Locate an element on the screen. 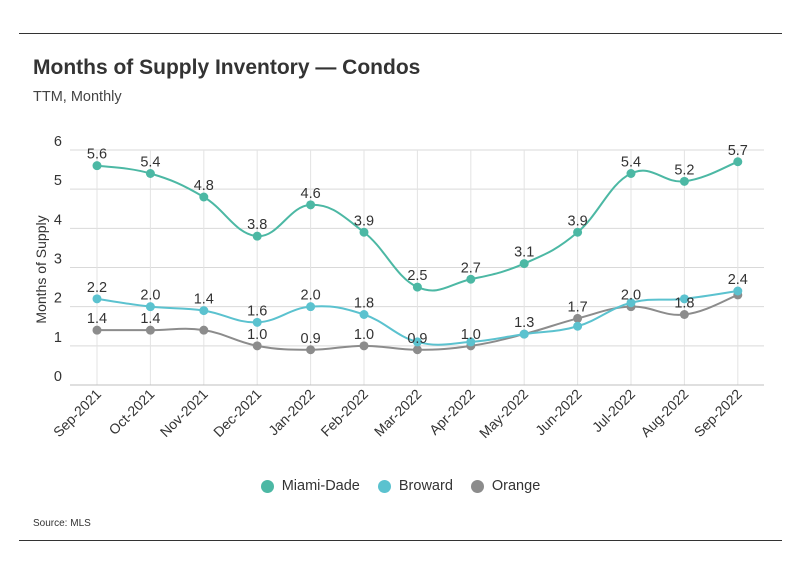 The width and height of the screenshot is (801, 575). y-tick-label: 0 is located at coordinates (58, 377).